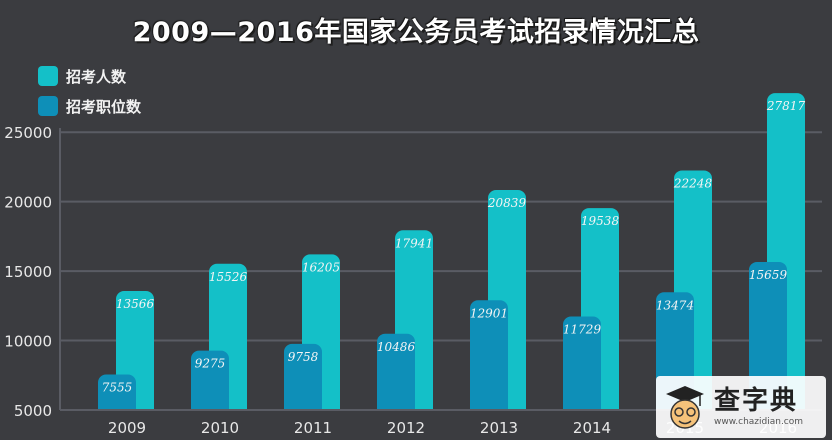 The width and height of the screenshot is (832, 440). What do you see at coordinates (303, 357) in the screenshot?
I see `value-label-positions: 9758` at bounding box center [303, 357].